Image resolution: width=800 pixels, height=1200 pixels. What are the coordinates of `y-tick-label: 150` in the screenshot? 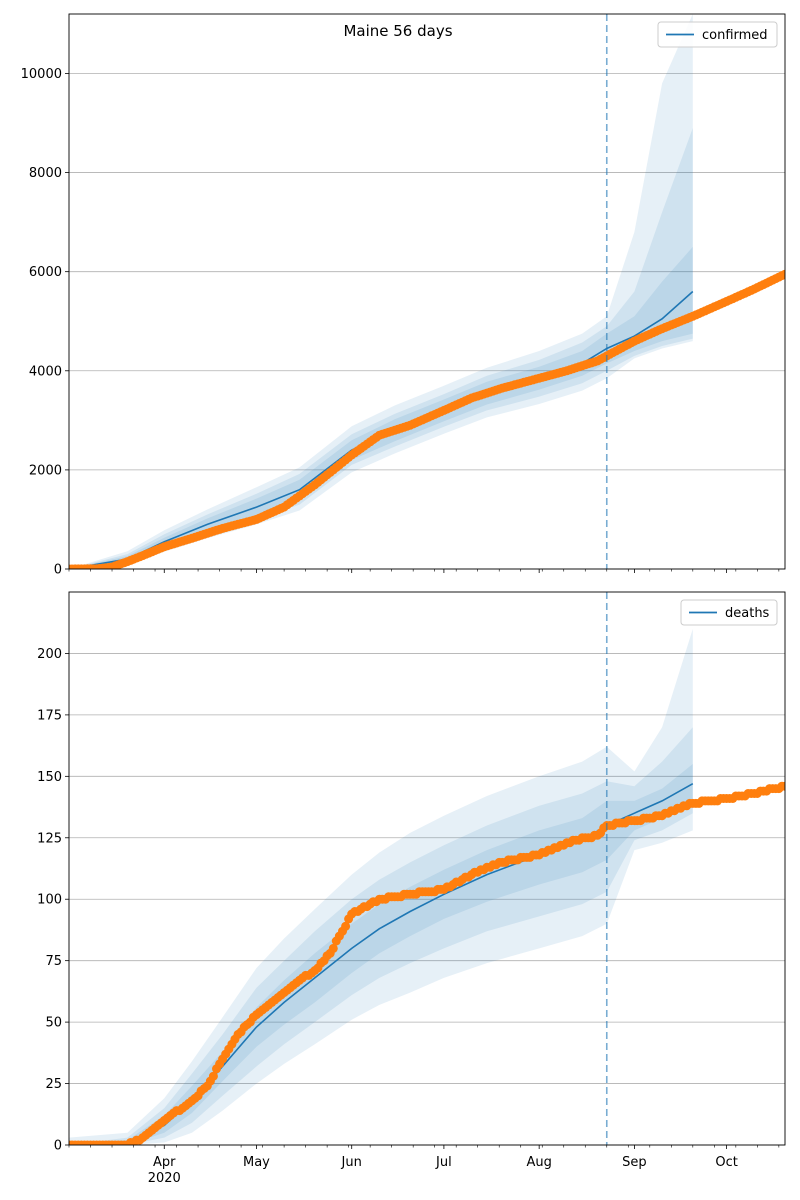 It's located at (49, 777).